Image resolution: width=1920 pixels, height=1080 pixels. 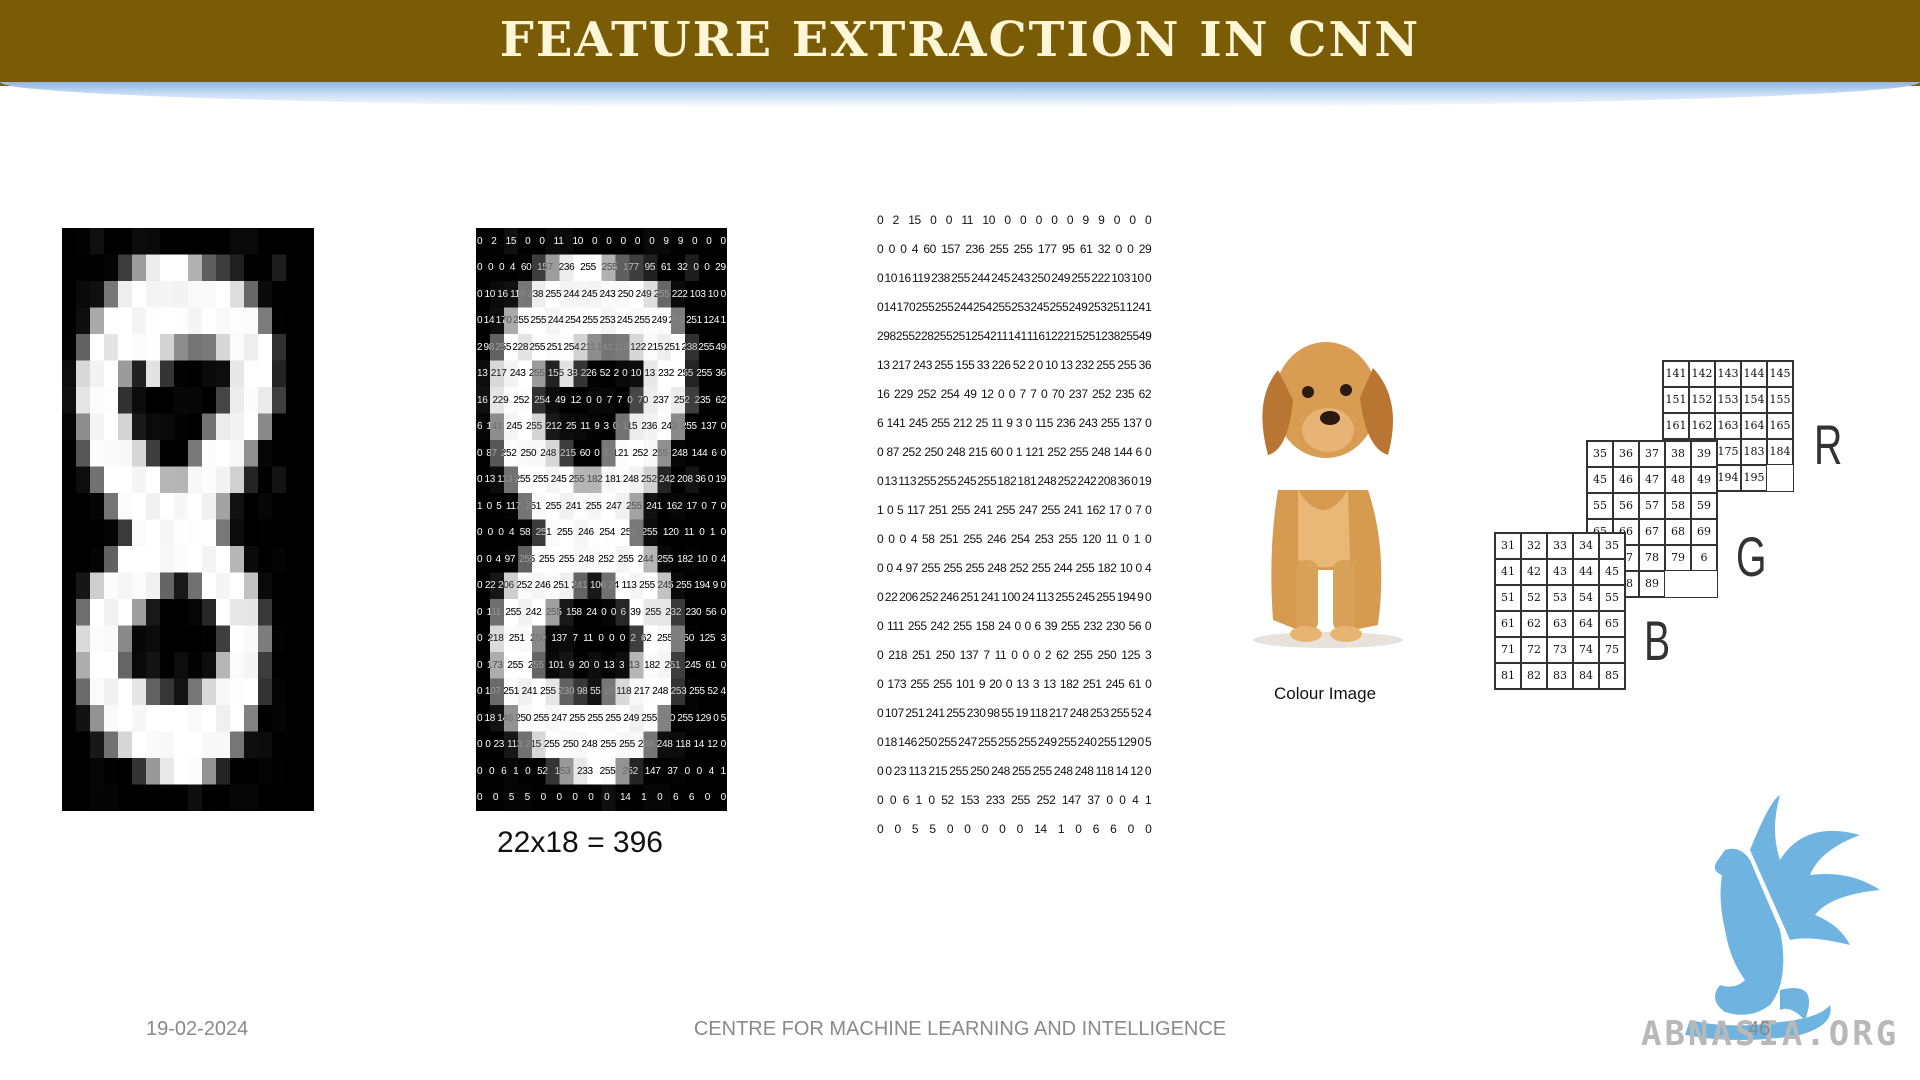 What do you see at coordinates (1780, 426) in the screenshot?
I see `grid-cell: 165` at bounding box center [1780, 426].